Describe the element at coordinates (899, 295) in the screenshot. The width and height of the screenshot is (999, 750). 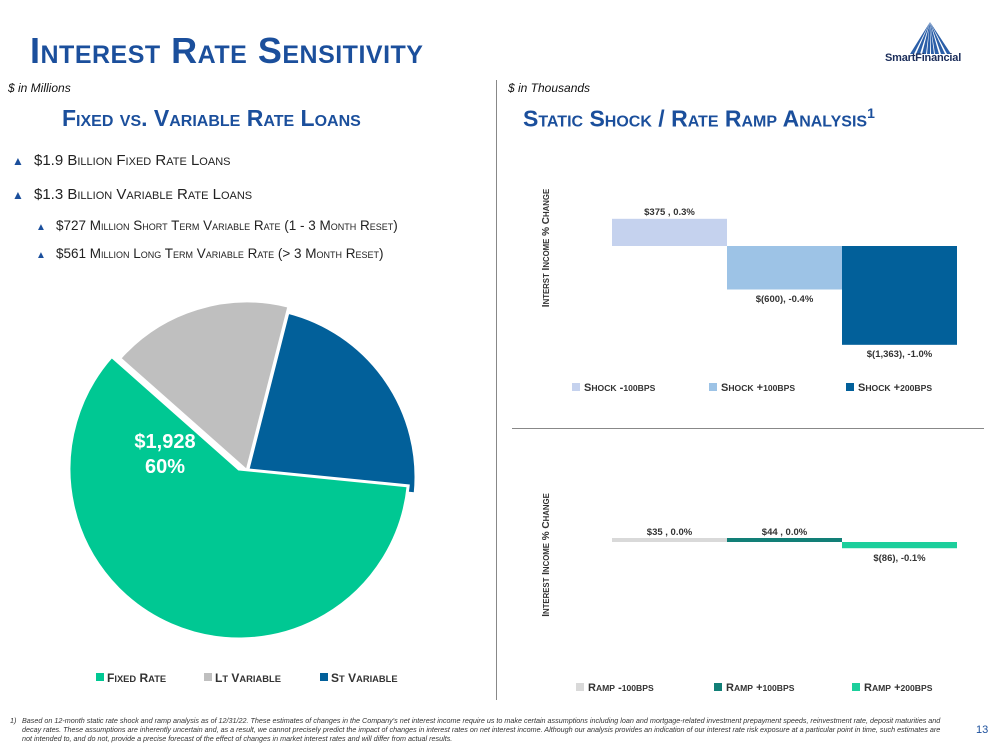
I see `bar-shock-200bps` at that location.